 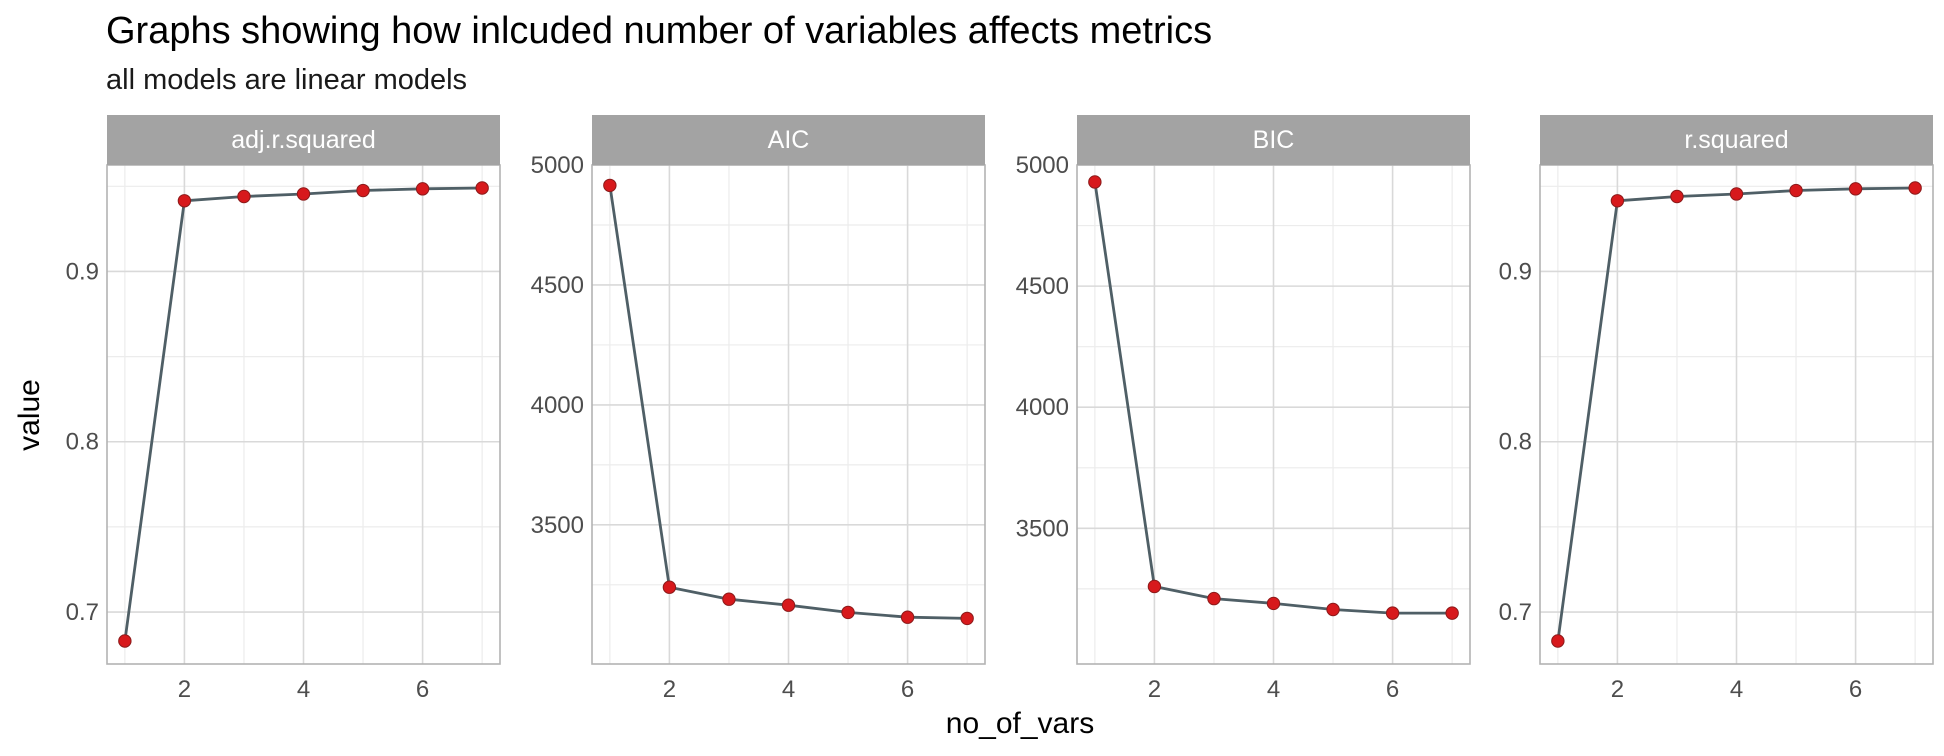 What do you see at coordinates (29, 415) in the screenshot?
I see `y-axis-title: value` at bounding box center [29, 415].